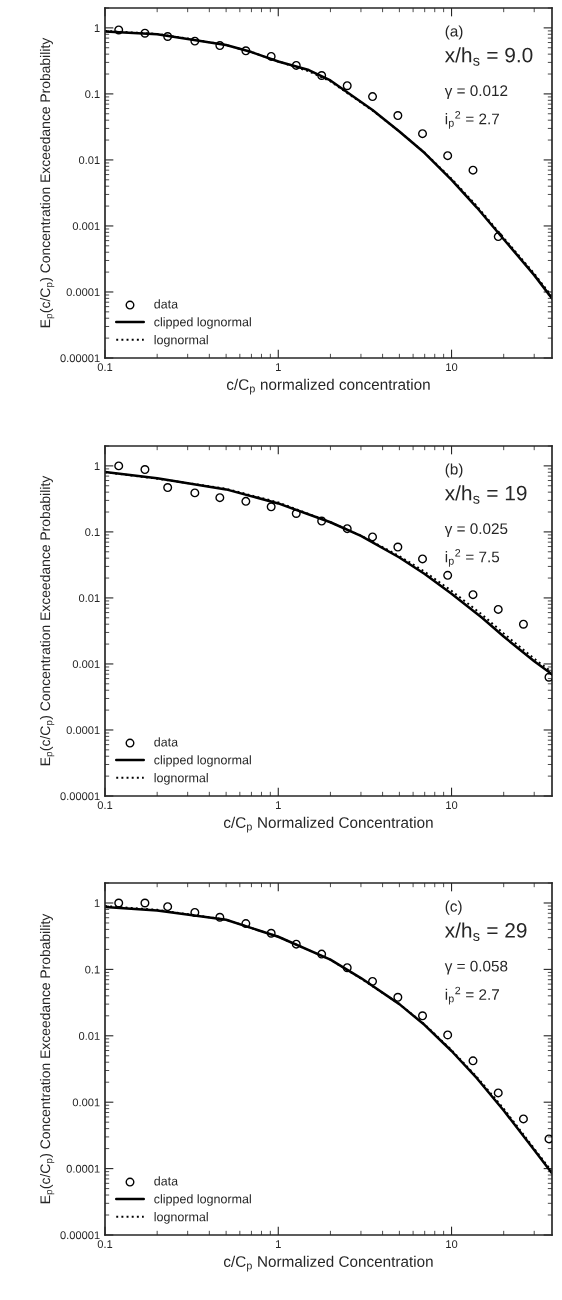 The image size is (562, 1300). I want to click on annotation: γ = 0.025, so click(476, 530).